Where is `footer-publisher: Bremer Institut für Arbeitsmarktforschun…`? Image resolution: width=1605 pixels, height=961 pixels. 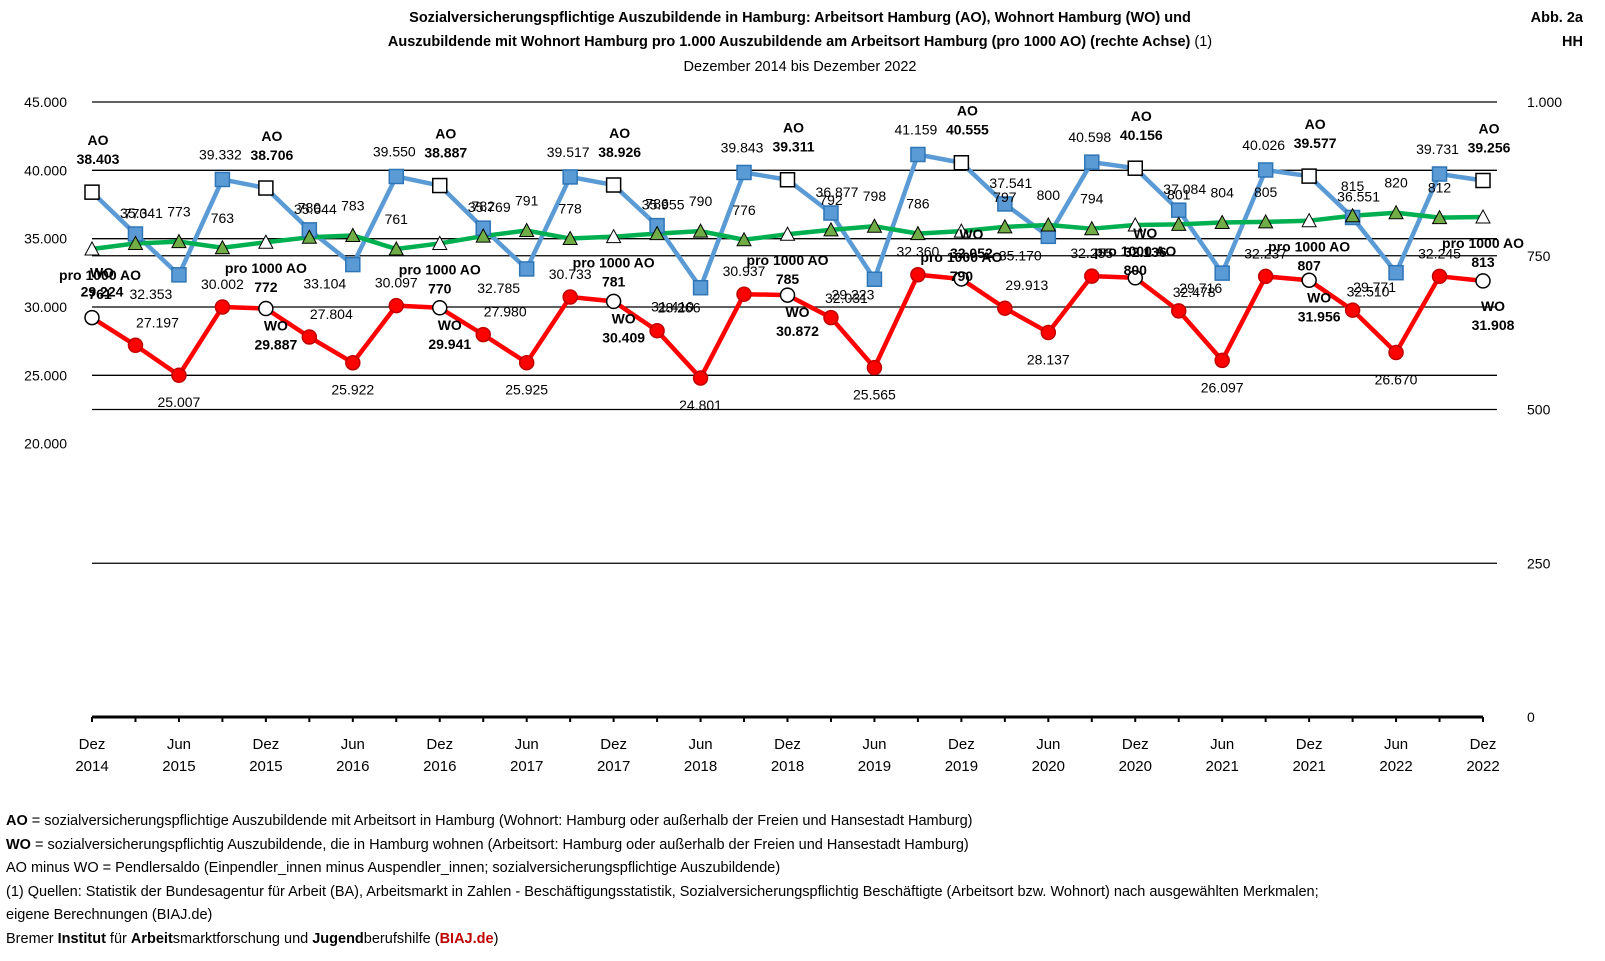
footer-publisher: Bremer Institut für Arbeitsmarktforschun… is located at coordinates (252, 938).